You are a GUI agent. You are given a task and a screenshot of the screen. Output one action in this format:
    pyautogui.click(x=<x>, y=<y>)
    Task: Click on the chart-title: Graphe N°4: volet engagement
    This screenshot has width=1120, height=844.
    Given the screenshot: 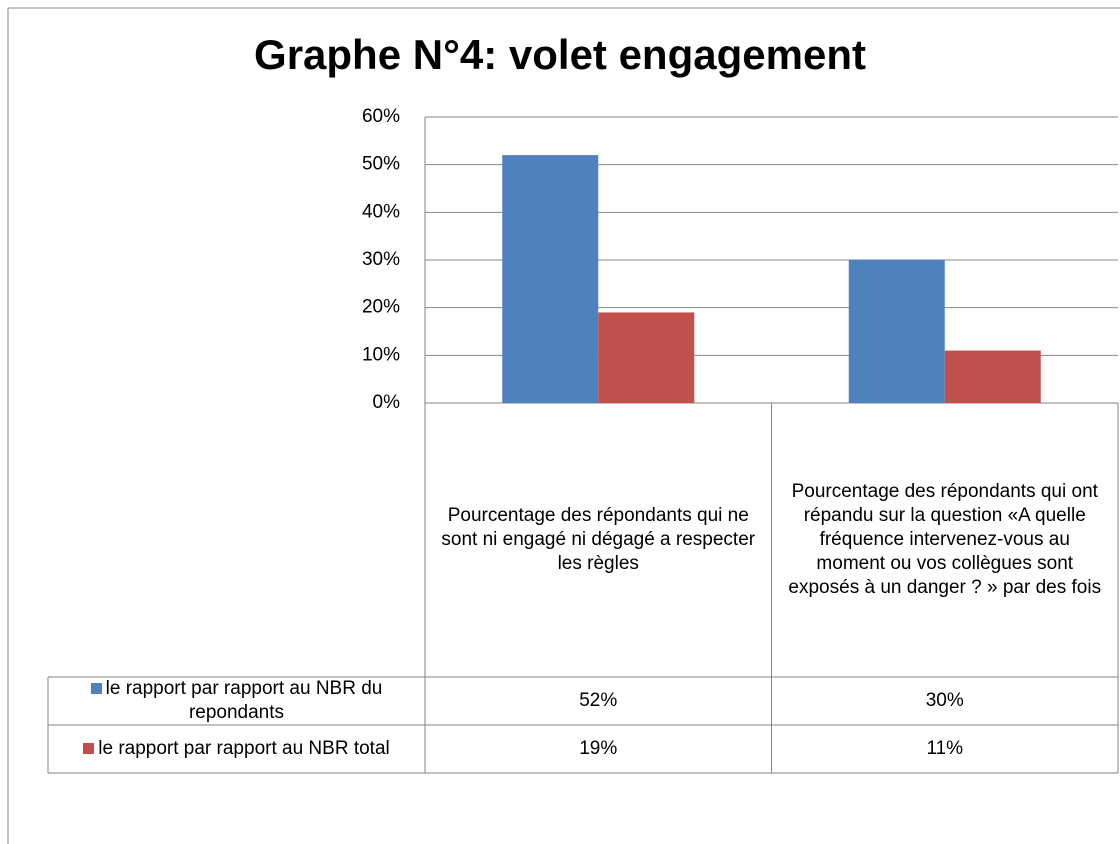 What is the action you would take?
    pyautogui.click(x=560, y=54)
    